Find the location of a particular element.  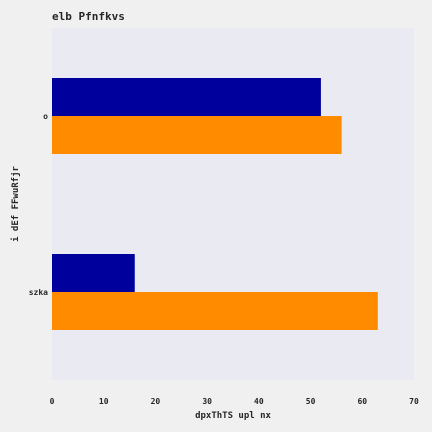

x-tick-label: 20 is located at coordinates (156, 401).